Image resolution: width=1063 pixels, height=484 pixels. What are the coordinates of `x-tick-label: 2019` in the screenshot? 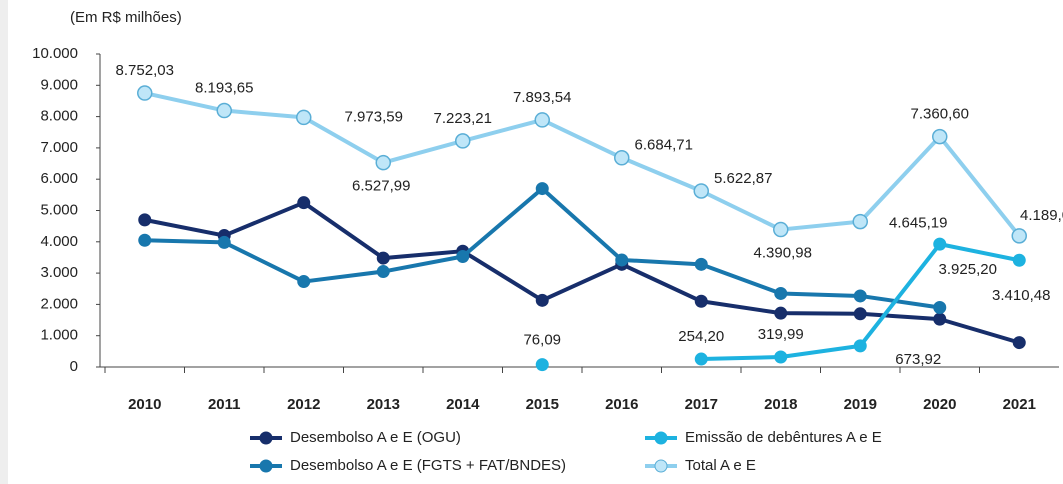 It's located at (860, 404).